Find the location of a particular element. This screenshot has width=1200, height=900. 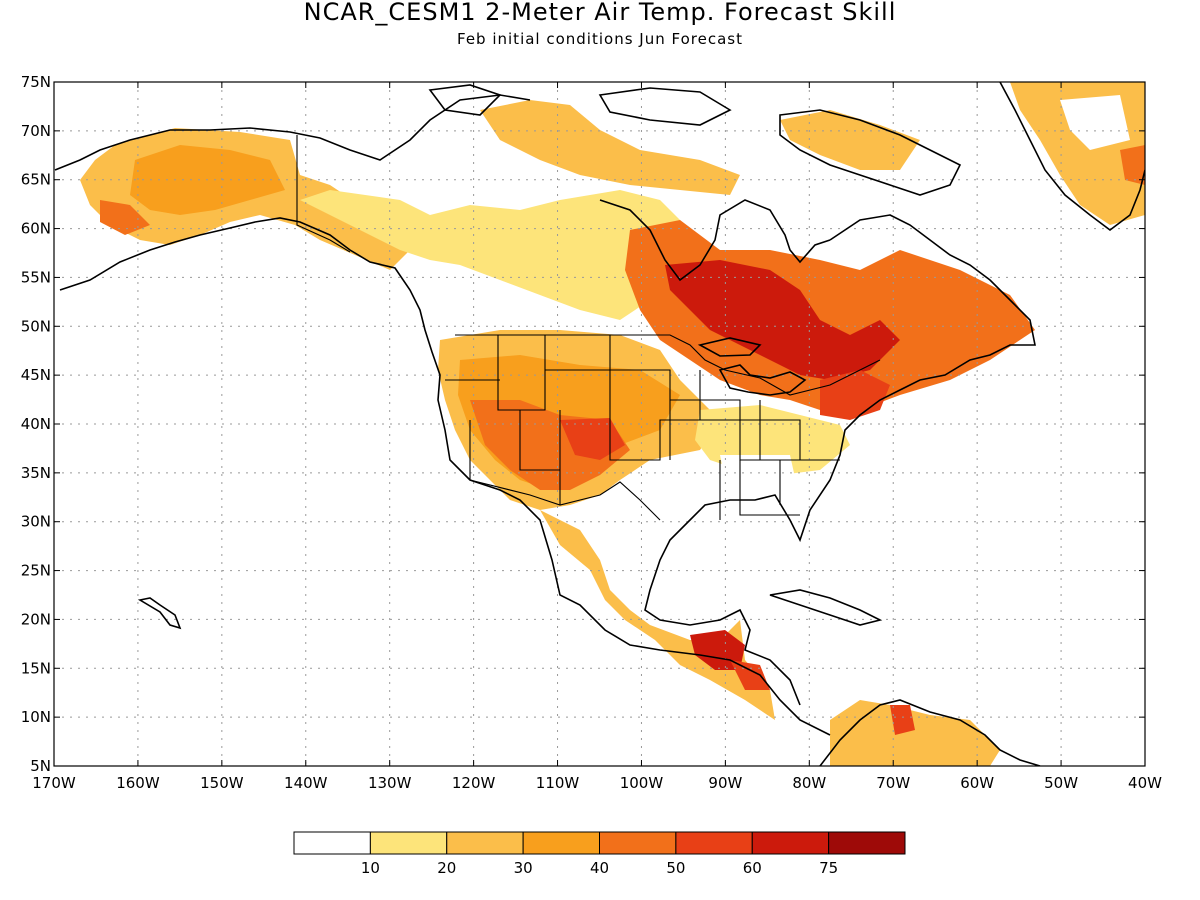

border-states-east is located at coordinates (759, 460).